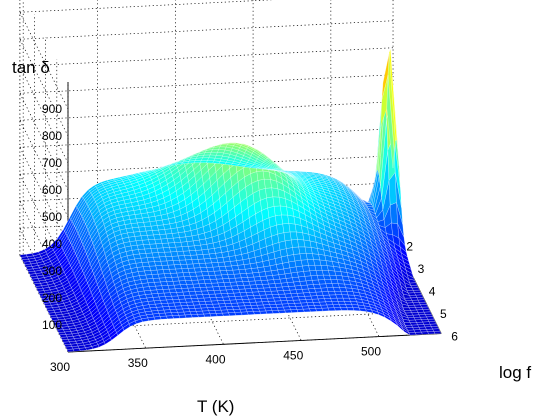 The width and height of the screenshot is (558, 418). I want to click on x-tick-label: 400, so click(215, 359).